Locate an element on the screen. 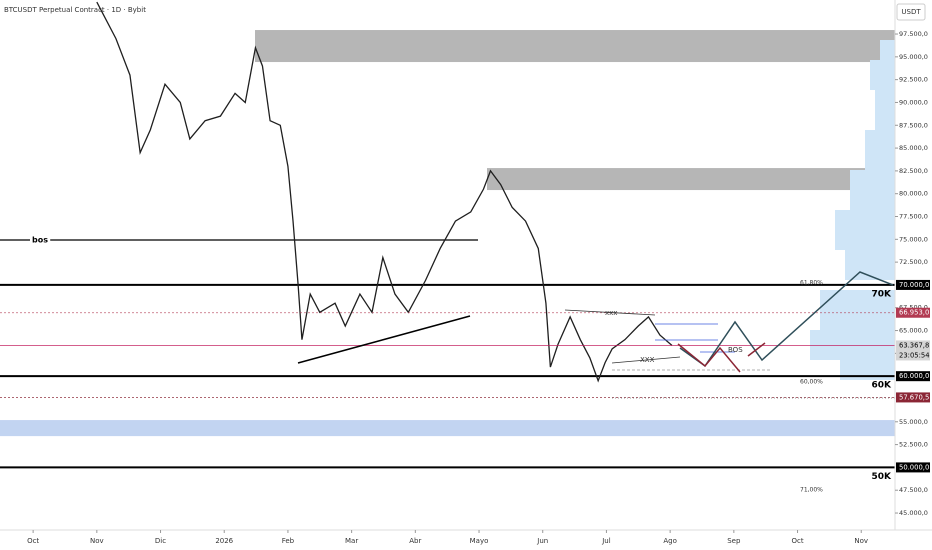 This screenshot has height=550, width=932. currency: USDT is located at coordinates (911, 12).